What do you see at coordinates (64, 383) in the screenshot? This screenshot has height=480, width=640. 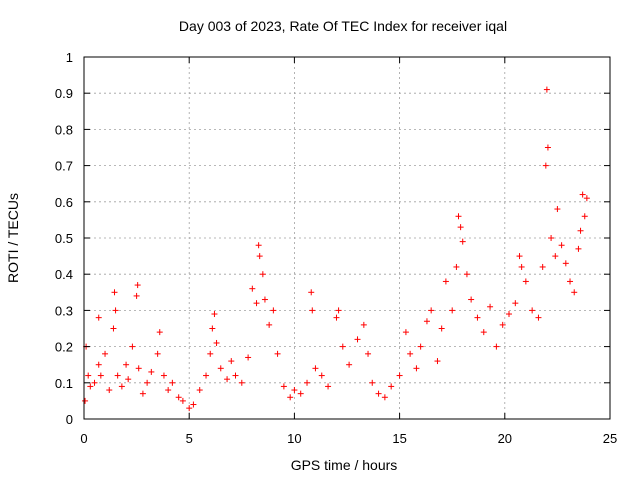 I see `y-tick-label: 0.1` at bounding box center [64, 383].